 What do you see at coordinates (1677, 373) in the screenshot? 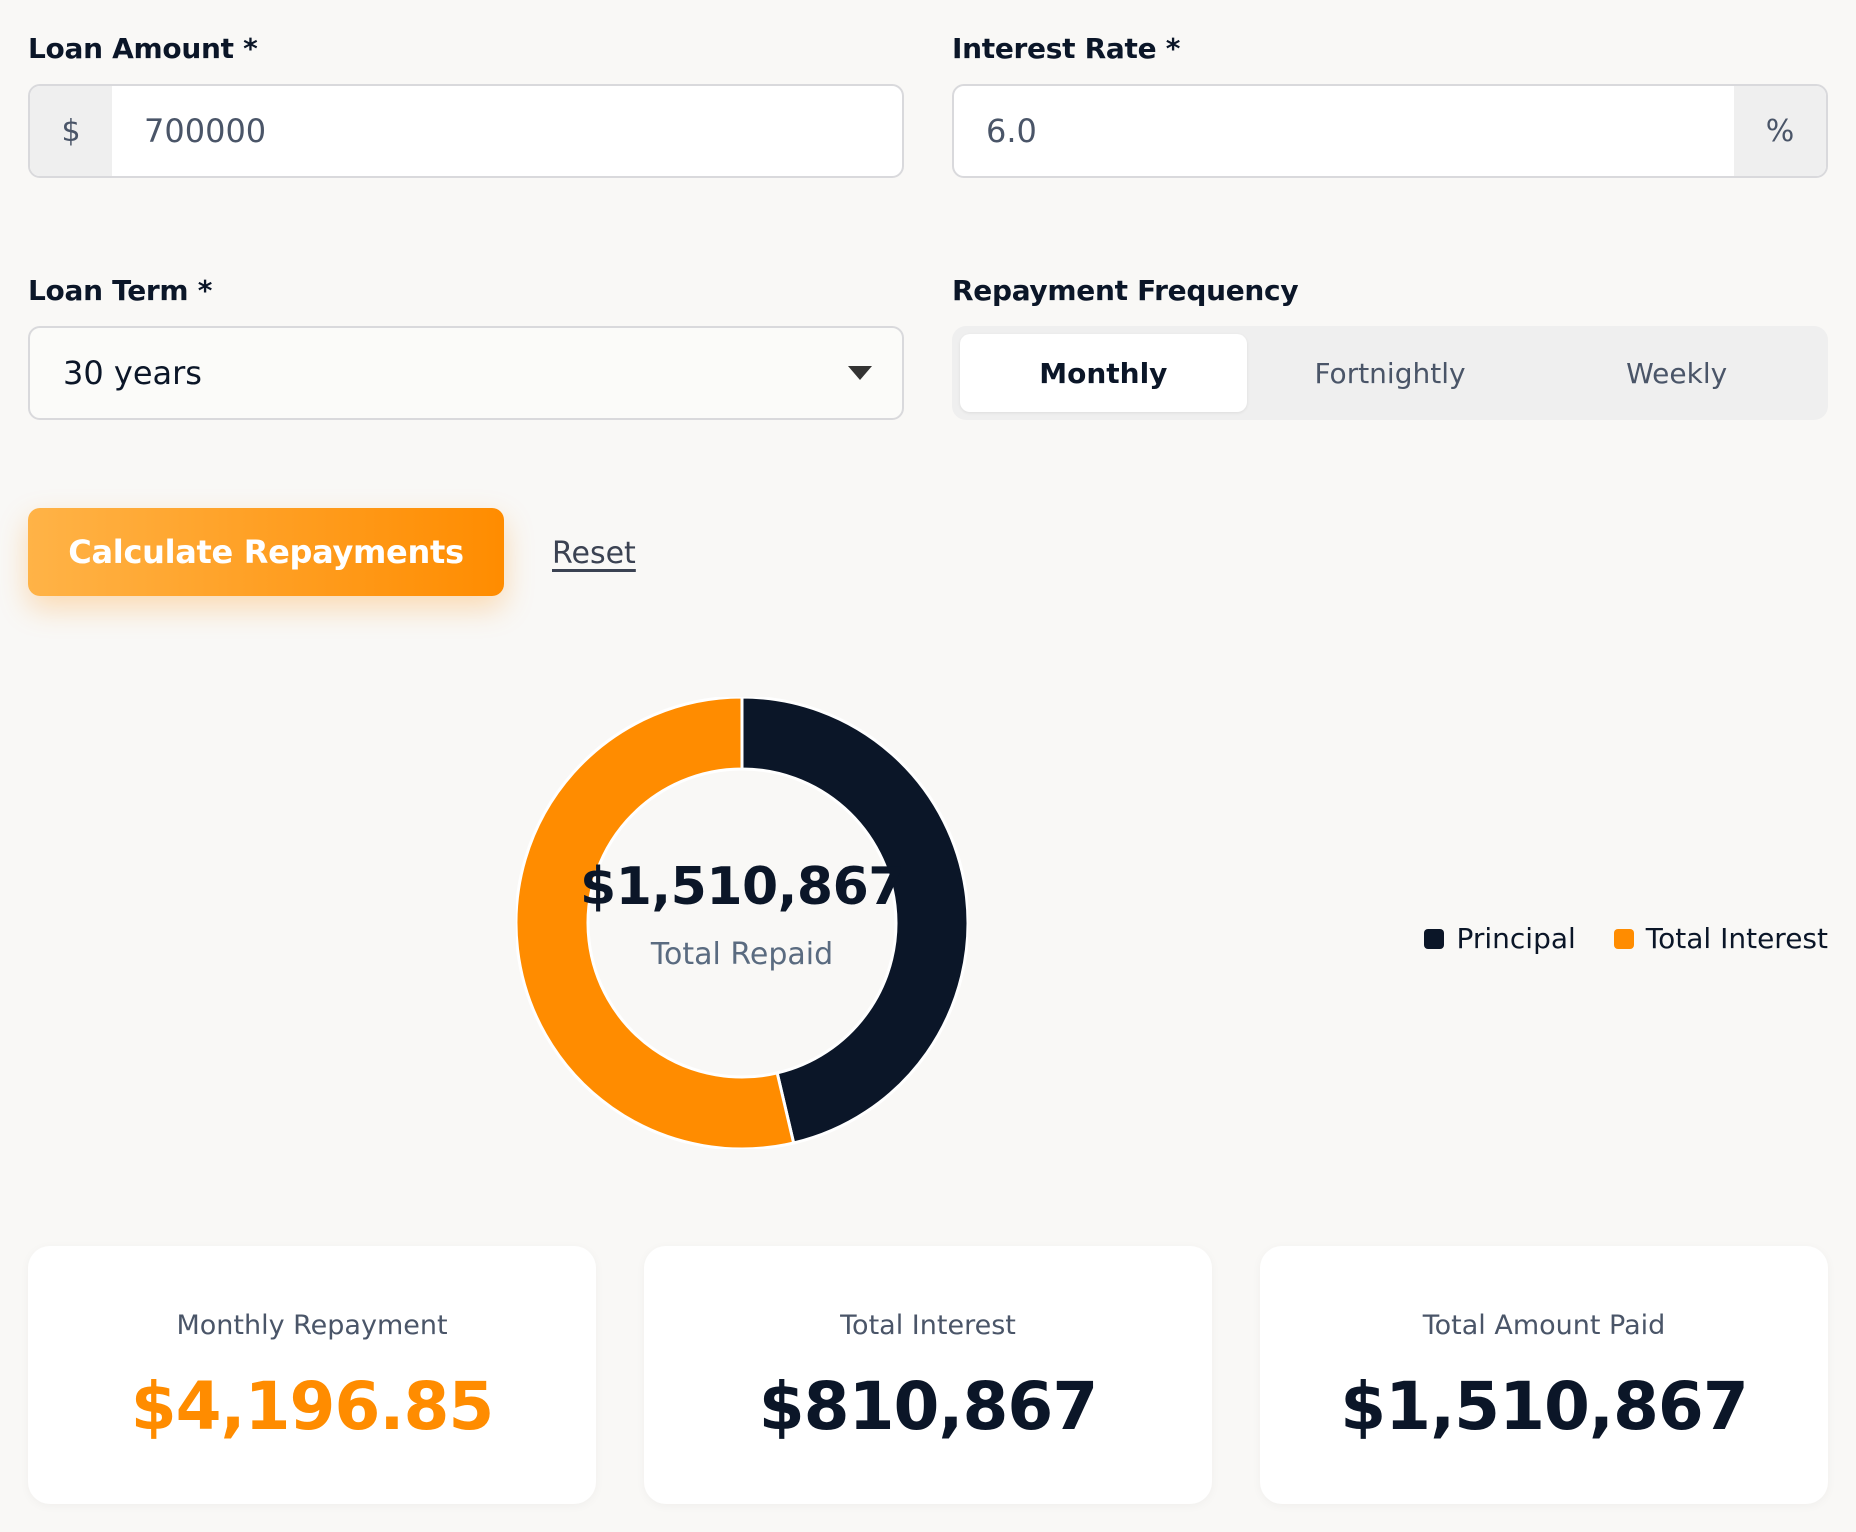
I see `frequency-option-weekly: Weekly` at bounding box center [1677, 373].